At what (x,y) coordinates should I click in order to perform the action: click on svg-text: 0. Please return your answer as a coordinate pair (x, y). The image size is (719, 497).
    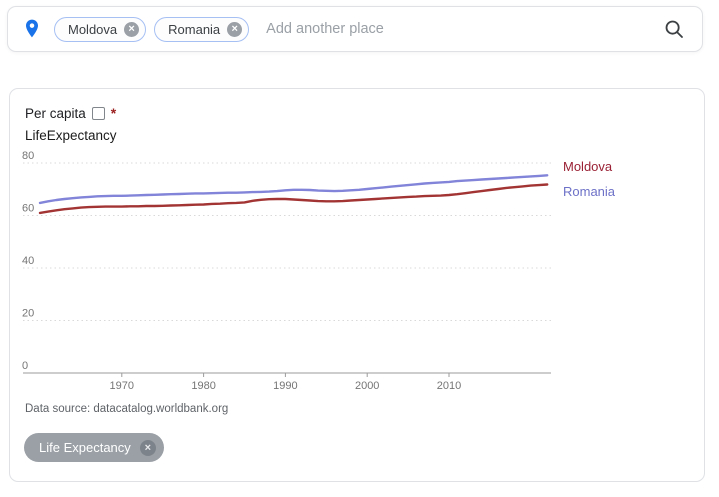
    Looking at the image, I should click on (25, 366).